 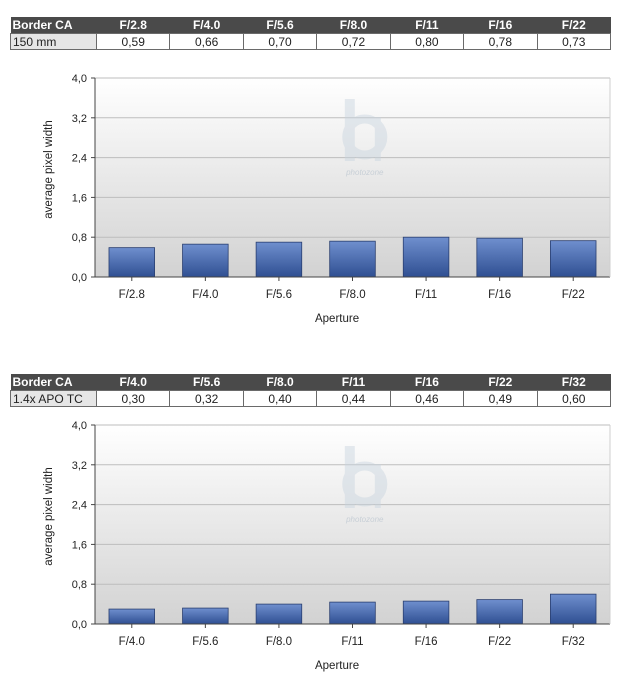 What do you see at coordinates (574, 398) in the screenshot?
I see `table-cell-value: 0,60` at bounding box center [574, 398].